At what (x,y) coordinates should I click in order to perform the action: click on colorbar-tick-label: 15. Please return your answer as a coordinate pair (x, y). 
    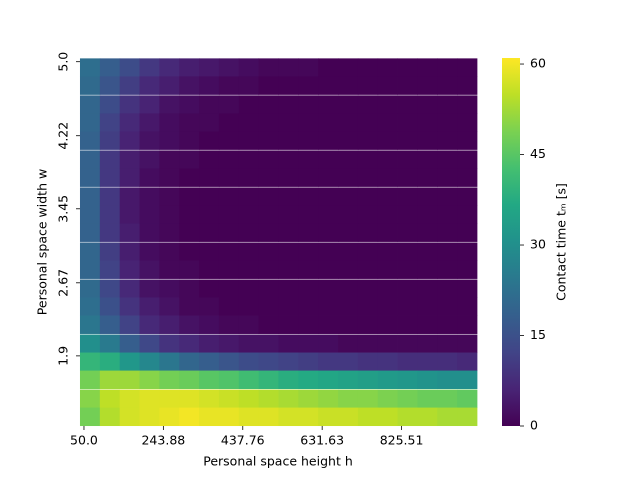
    Looking at the image, I should click on (538, 334).